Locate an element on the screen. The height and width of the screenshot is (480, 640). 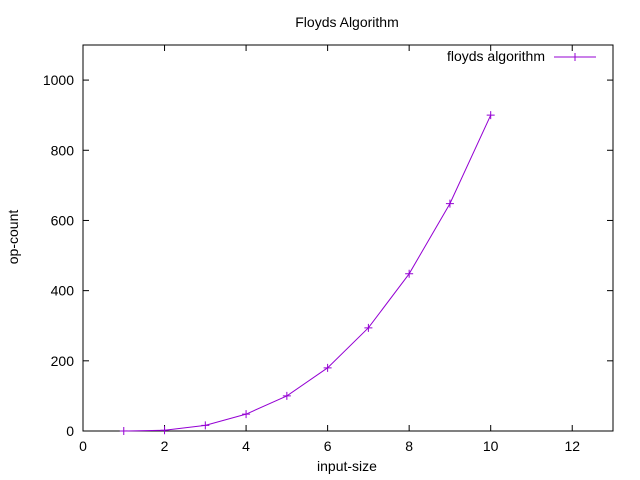
legend-marker is located at coordinates (575, 57).